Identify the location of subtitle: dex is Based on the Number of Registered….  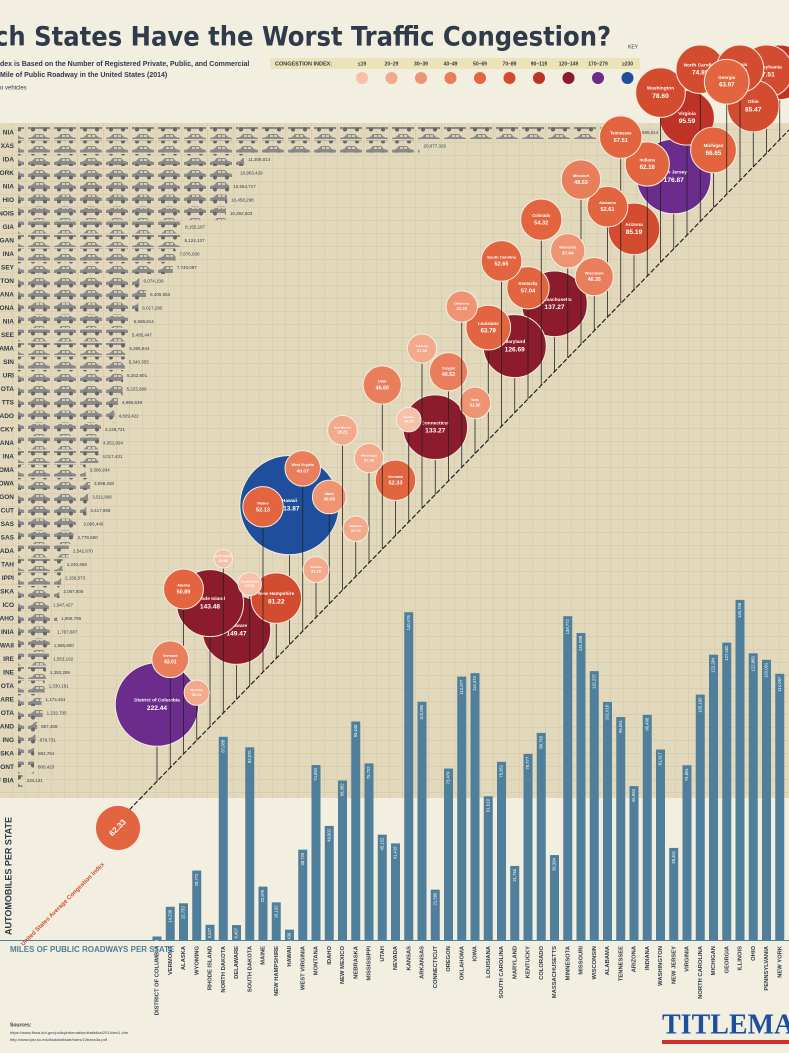
(124, 64).